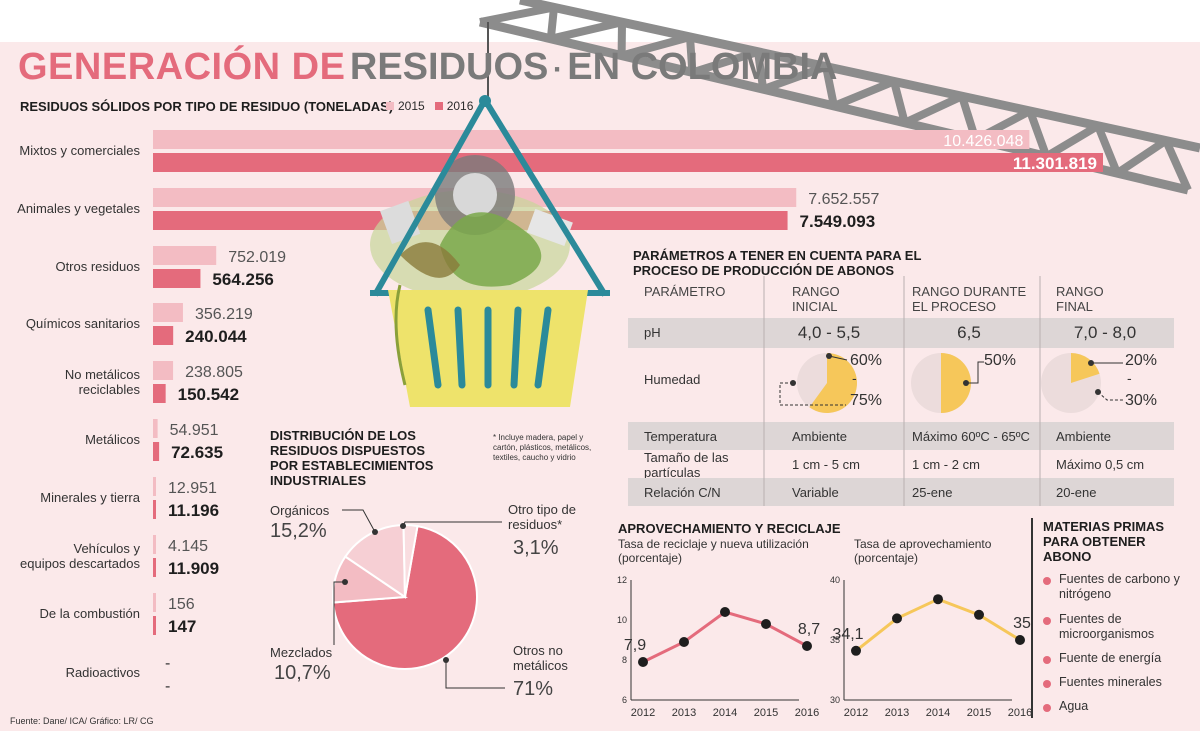 Image resolution: width=1200 pixels, height=731 pixels. I want to click on bar-value-label: 564.256, so click(242, 279).